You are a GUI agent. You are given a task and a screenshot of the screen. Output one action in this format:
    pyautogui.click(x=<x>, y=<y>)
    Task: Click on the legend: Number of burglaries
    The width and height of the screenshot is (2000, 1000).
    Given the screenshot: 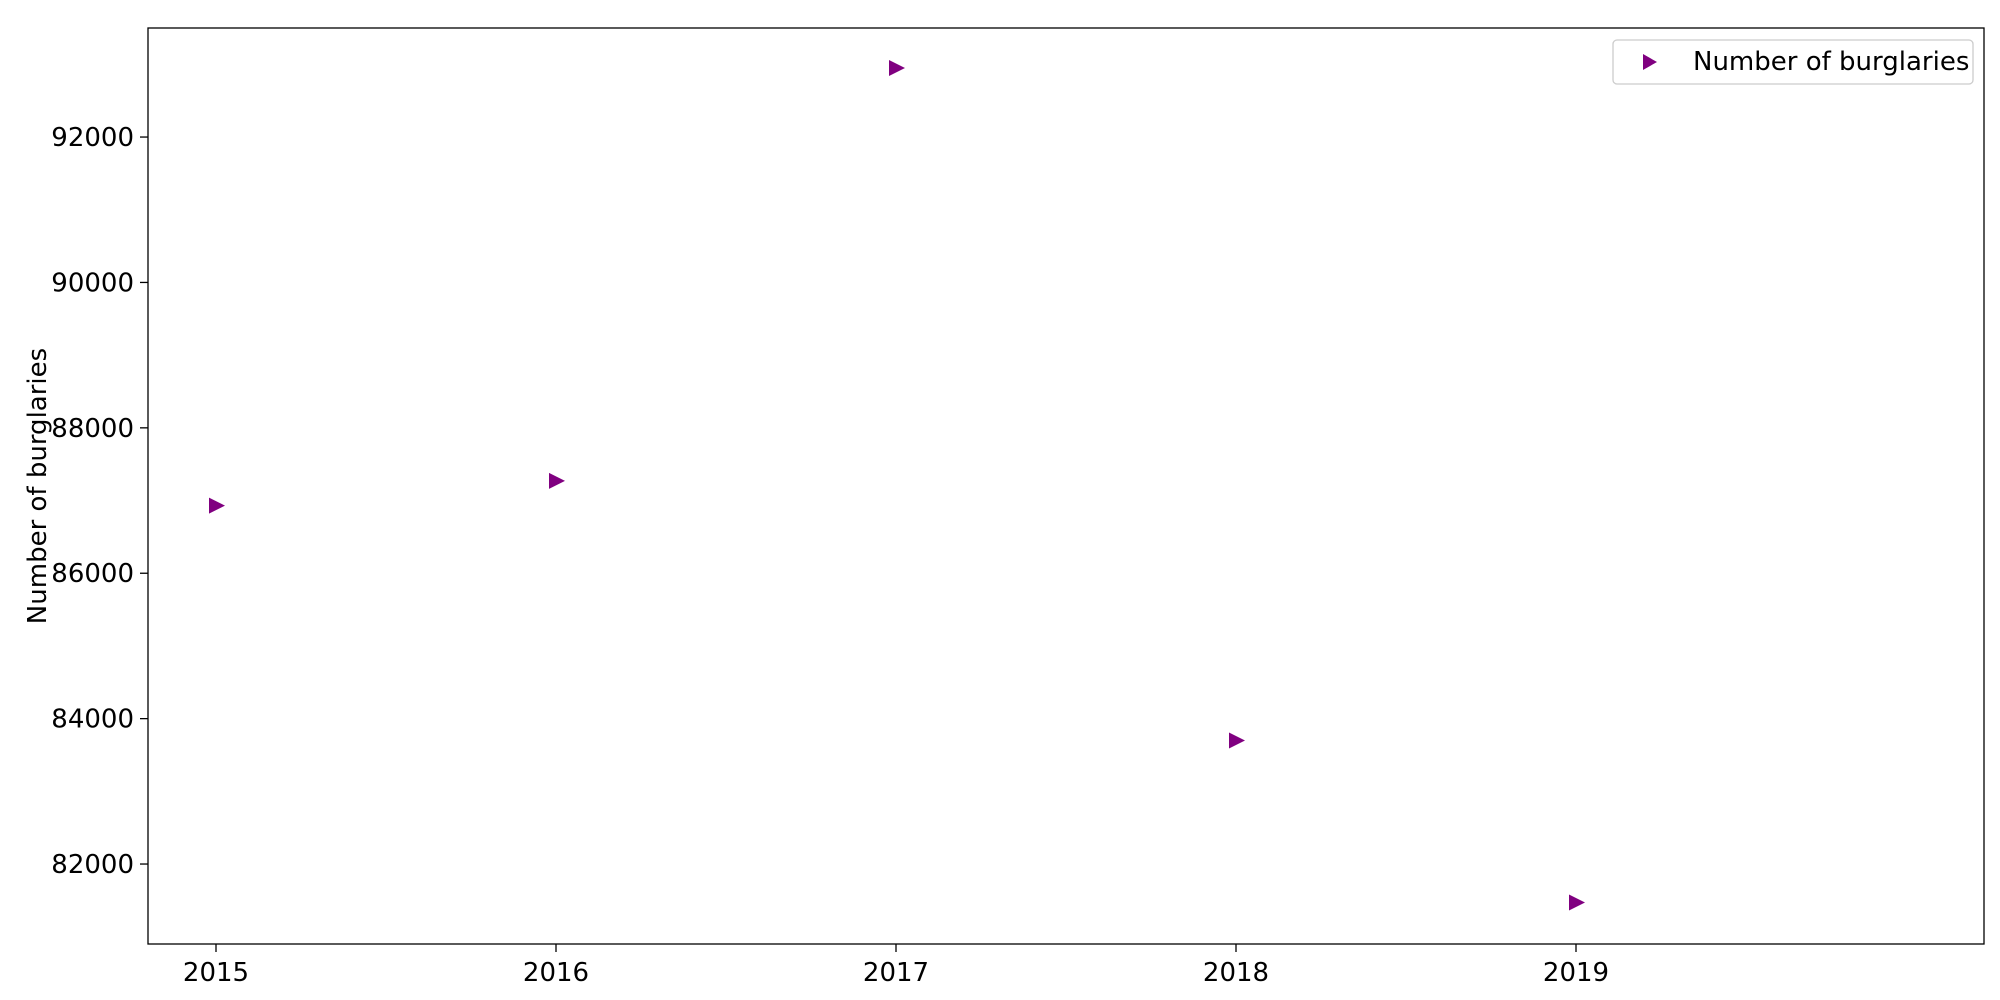 What is the action you would take?
    pyautogui.click(x=1793, y=62)
    